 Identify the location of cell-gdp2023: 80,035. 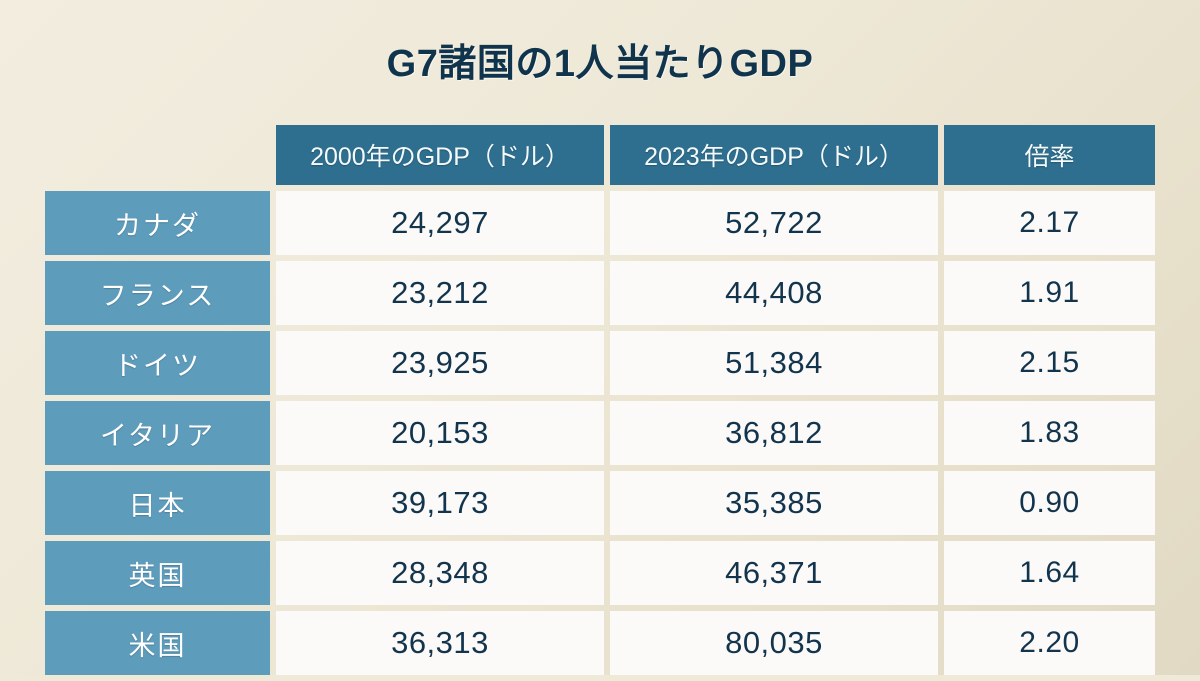
(774, 643).